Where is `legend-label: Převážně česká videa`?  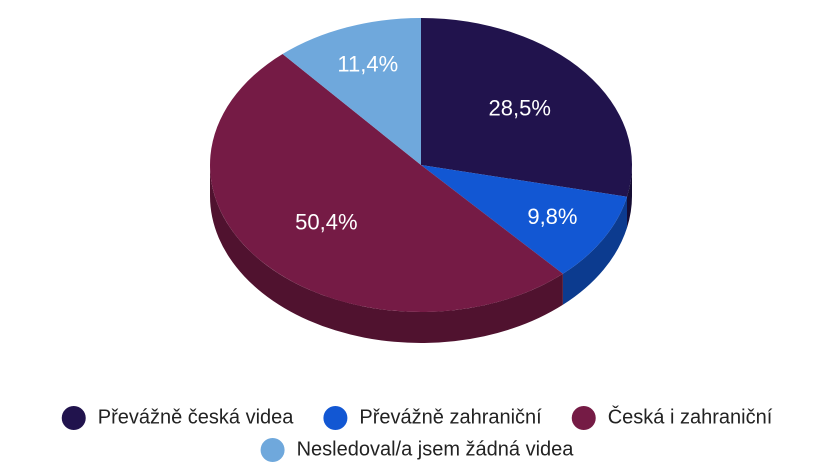
legend-label: Převážně česká videa is located at coordinates (196, 417).